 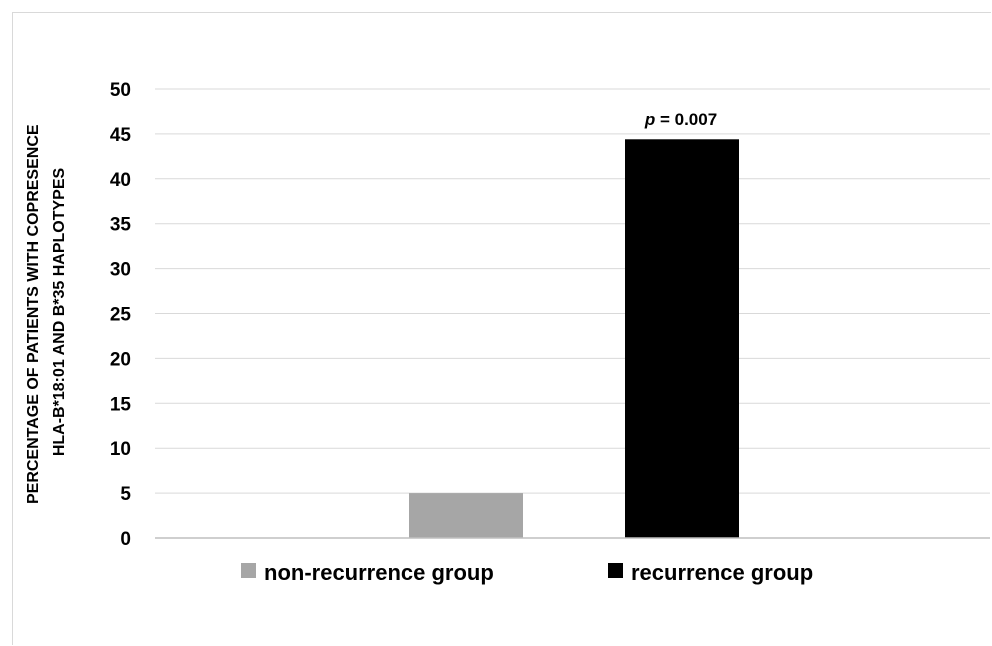 I want to click on legend-label-recurrence: recurrence group, so click(x=722, y=572).